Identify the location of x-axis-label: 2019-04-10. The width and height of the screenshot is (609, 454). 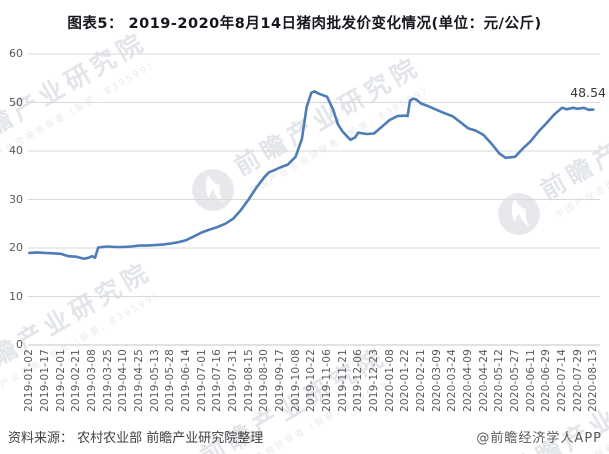
(123, 380).